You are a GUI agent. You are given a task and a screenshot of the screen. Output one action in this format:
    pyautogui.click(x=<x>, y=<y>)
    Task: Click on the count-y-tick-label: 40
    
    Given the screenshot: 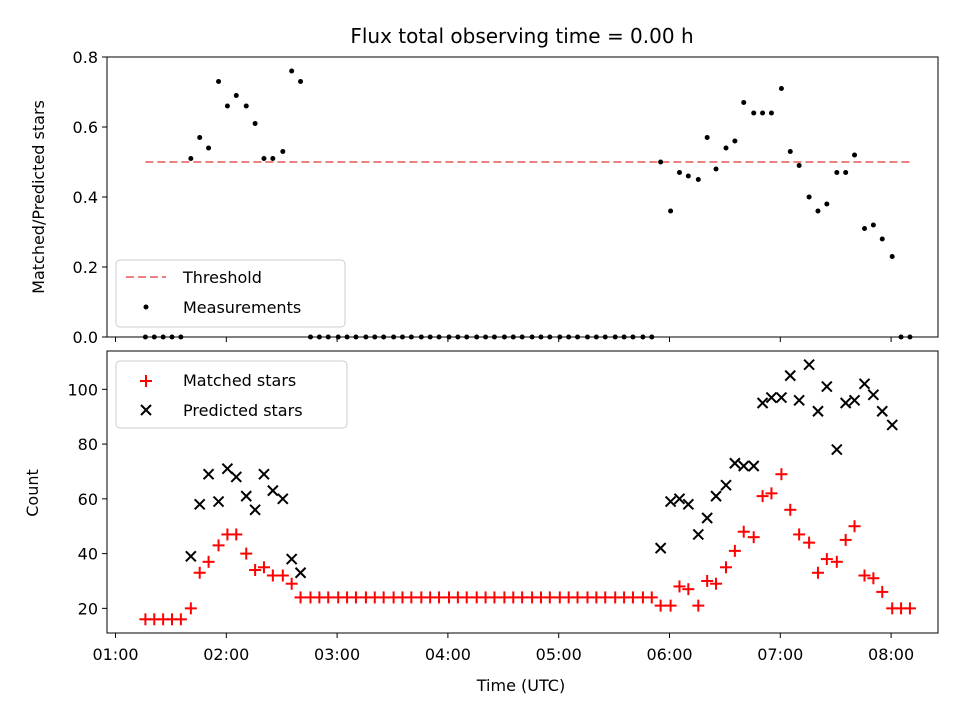 What is the action you would take?
    pyautogui.click(x=88, y=554)
    